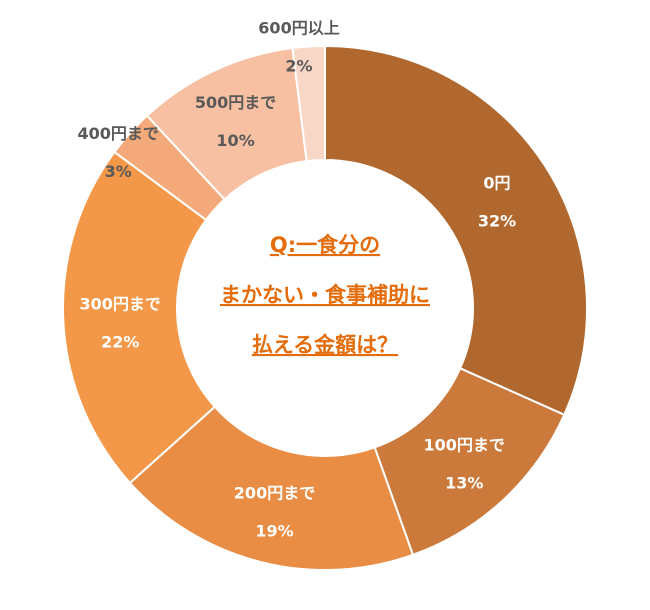 This screenshot has width=650, height=610. What do you see at coordinates (118, 171) in the screenshot?
I see `slice-value-label-4: 3%` at bounding box center [118, 171].